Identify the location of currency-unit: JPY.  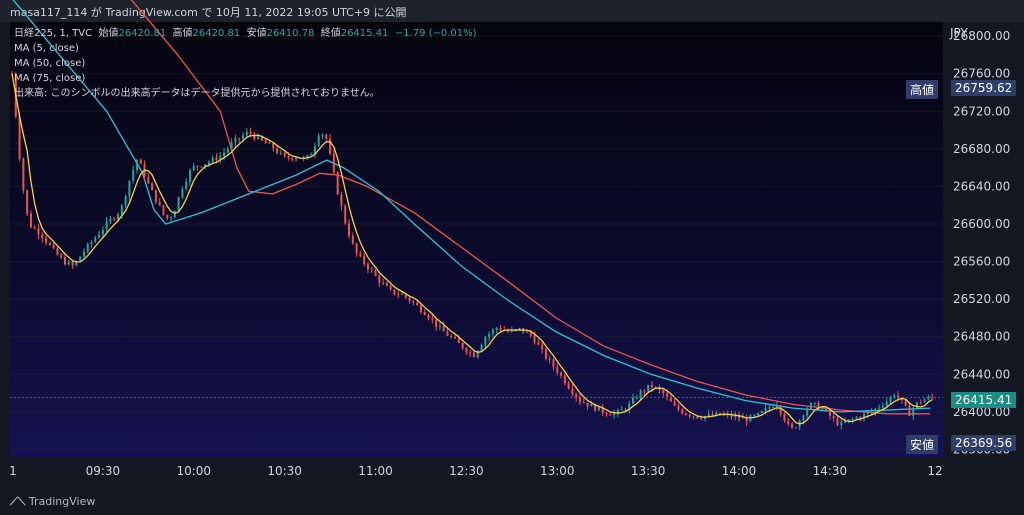
(959, 33).